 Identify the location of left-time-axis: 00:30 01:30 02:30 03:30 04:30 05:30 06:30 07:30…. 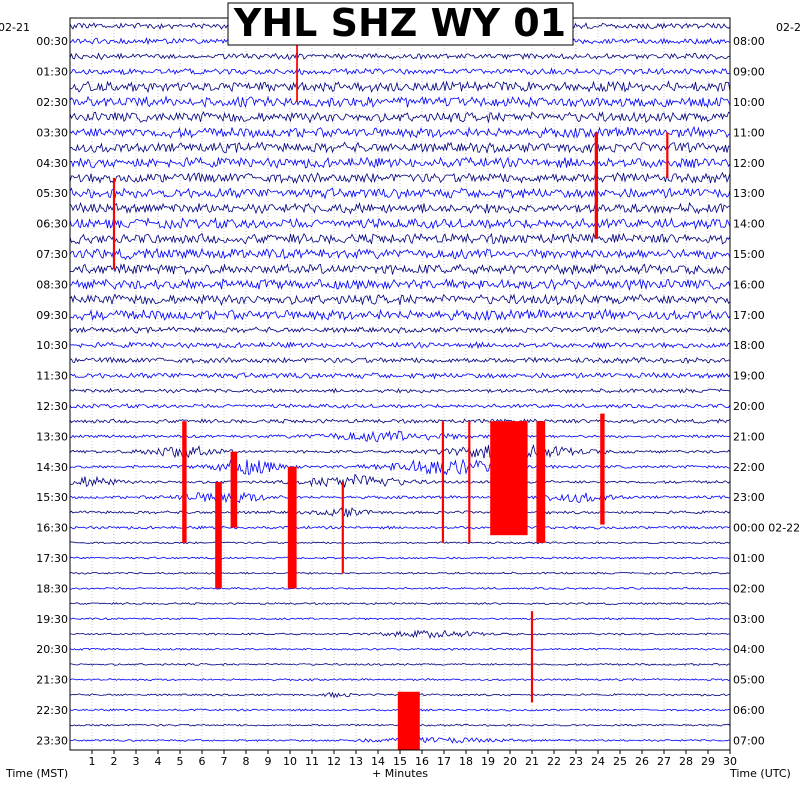
(52, 391).